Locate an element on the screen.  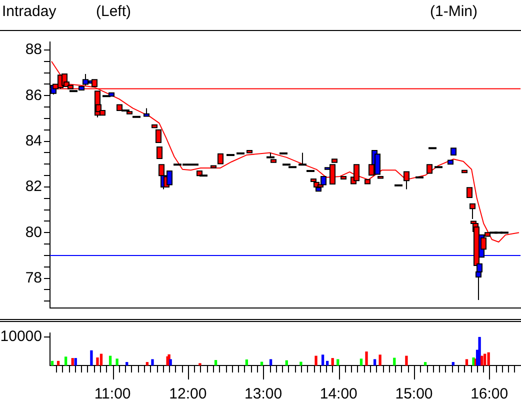
y-tick-label: 82 is located at coordinates (33, 187).